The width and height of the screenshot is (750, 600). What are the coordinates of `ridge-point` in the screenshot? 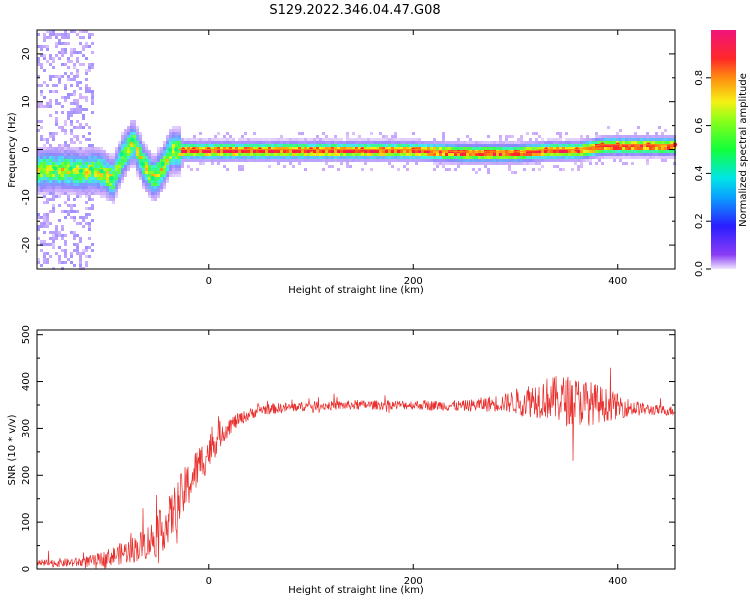 It's located at (101, 171).